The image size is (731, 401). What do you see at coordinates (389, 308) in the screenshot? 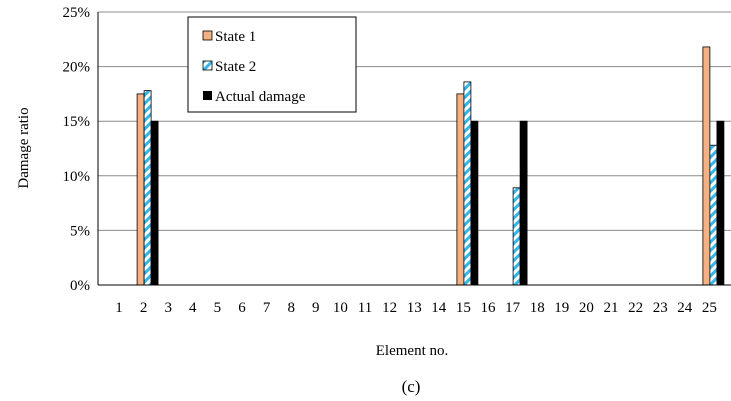
I see `x-tick-label: 12` at bounding box center [389, 308].